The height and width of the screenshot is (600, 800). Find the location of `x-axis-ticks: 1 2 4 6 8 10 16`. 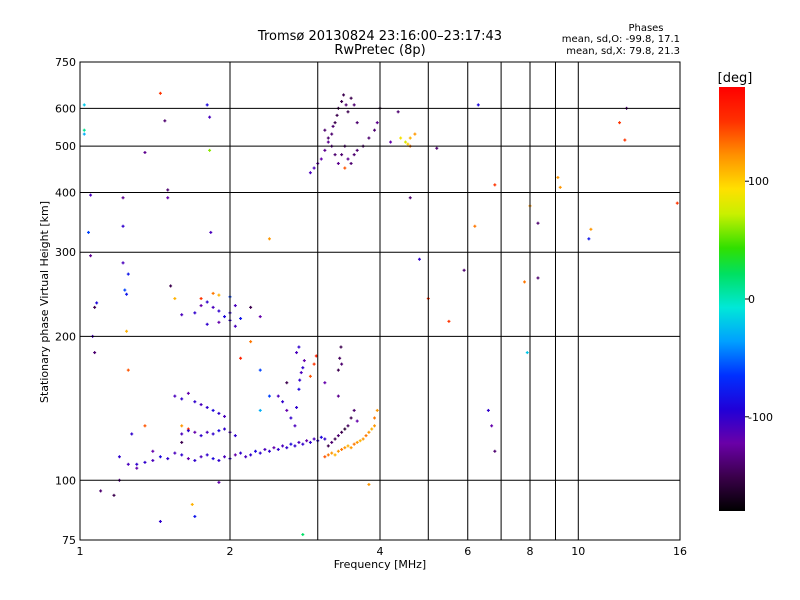

x-axis-ticks: 1 2 4 6 8 10 16 is located at coordinates (382, 551).